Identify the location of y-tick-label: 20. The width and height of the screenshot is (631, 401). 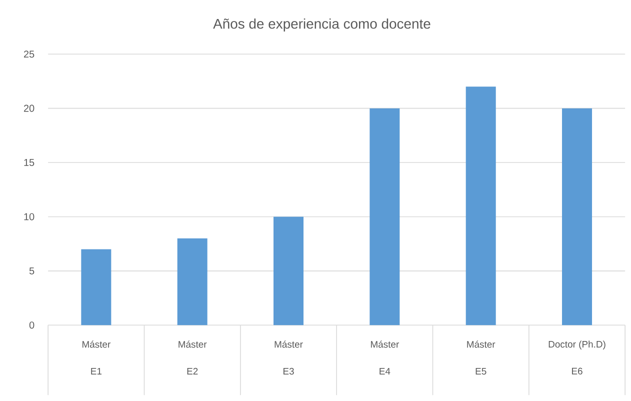
(29, 108).